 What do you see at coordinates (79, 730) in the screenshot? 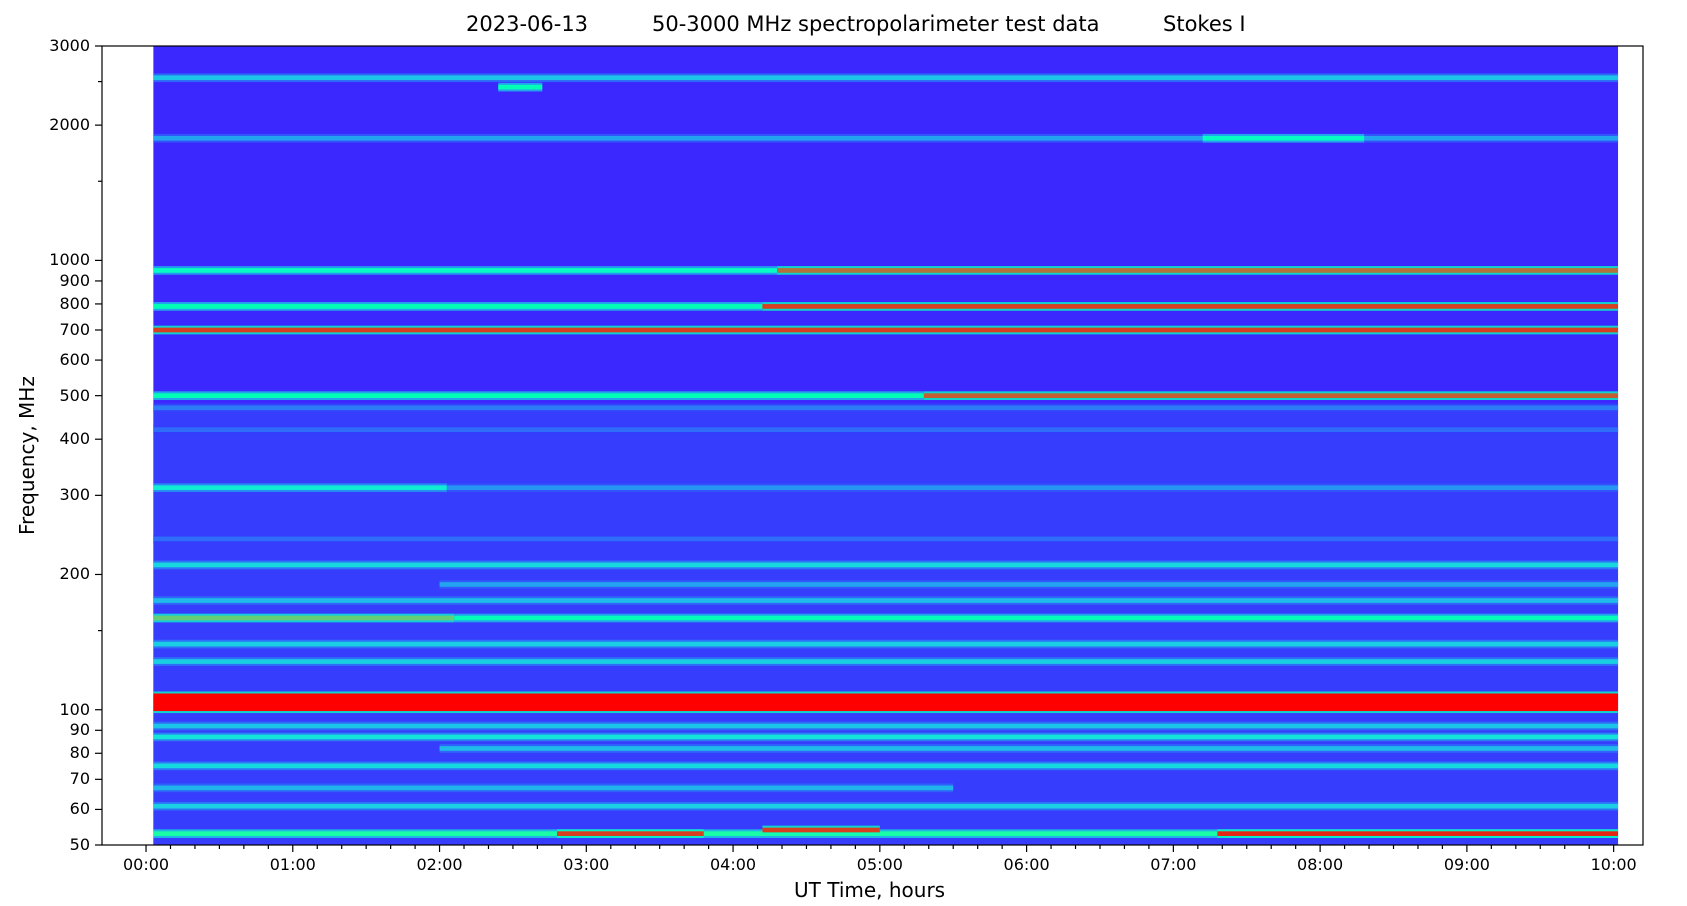
I see `y-tick-label-90: 90` at bounding box center [79, 730].